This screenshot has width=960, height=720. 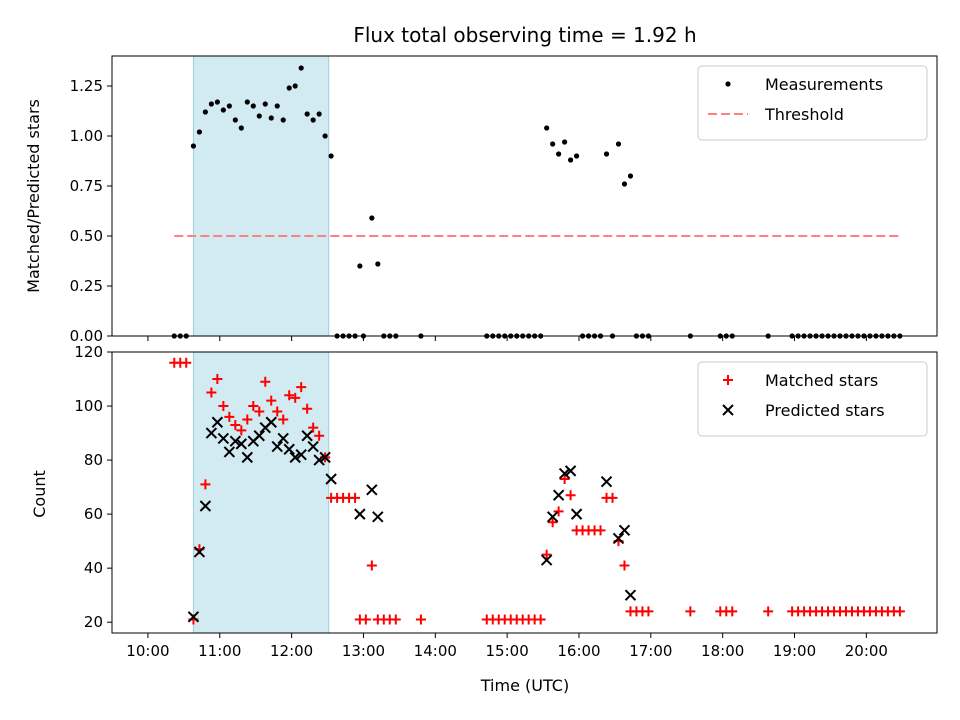 I want to click on x-tick-label: 15:00, so click(x=507, y=651).